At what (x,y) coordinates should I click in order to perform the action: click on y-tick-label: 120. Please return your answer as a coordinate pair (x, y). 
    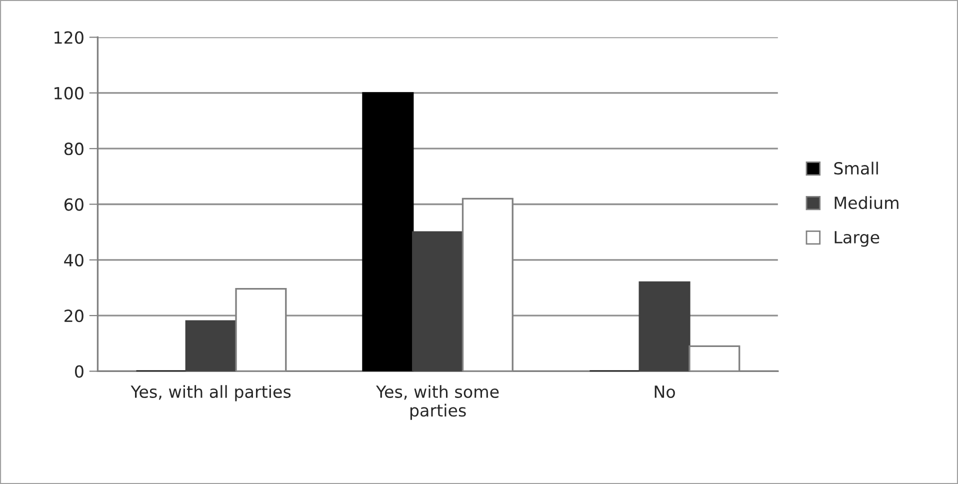
    Looking at the image, I should click on (69, 37).